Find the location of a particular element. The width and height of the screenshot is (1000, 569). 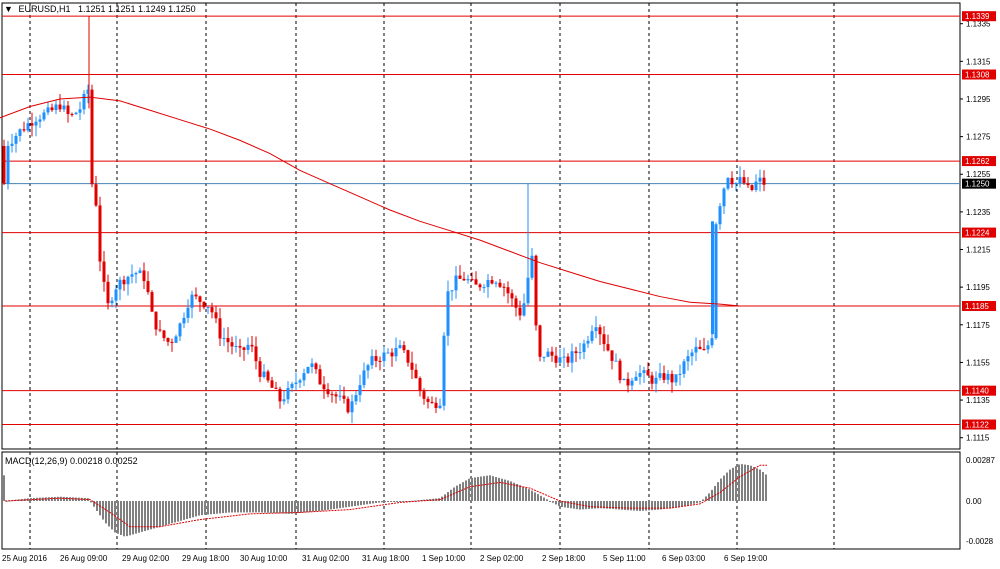

time-tick-label: 2 Sep 18:00 is located at coordinates (564, 558).